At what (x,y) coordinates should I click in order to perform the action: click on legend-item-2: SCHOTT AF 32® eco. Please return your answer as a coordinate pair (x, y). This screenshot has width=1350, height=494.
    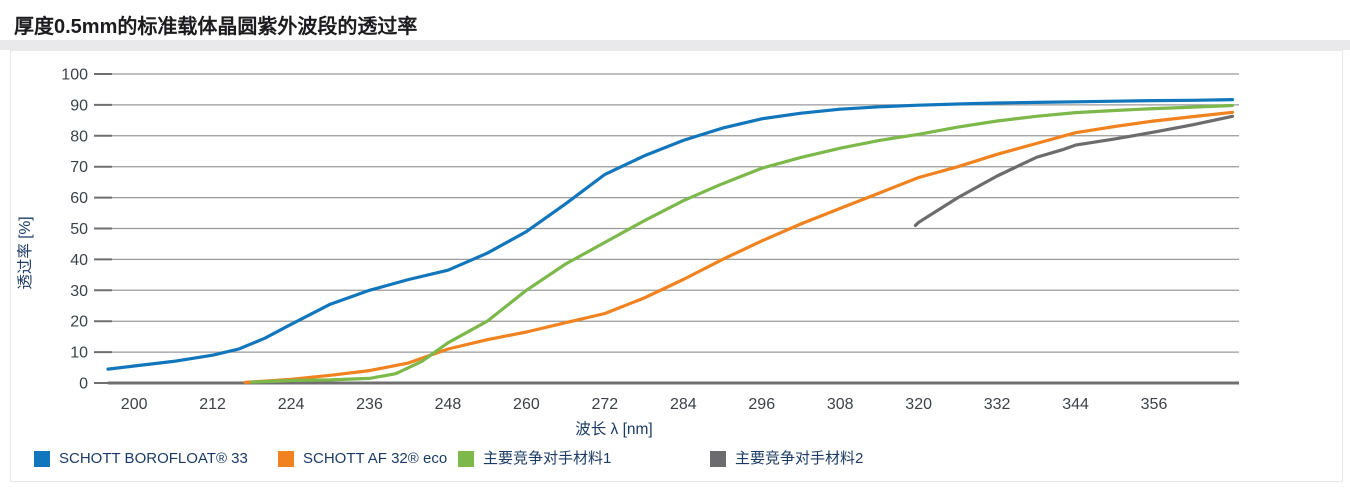
    Looking at the image, I should click on (362, 459).